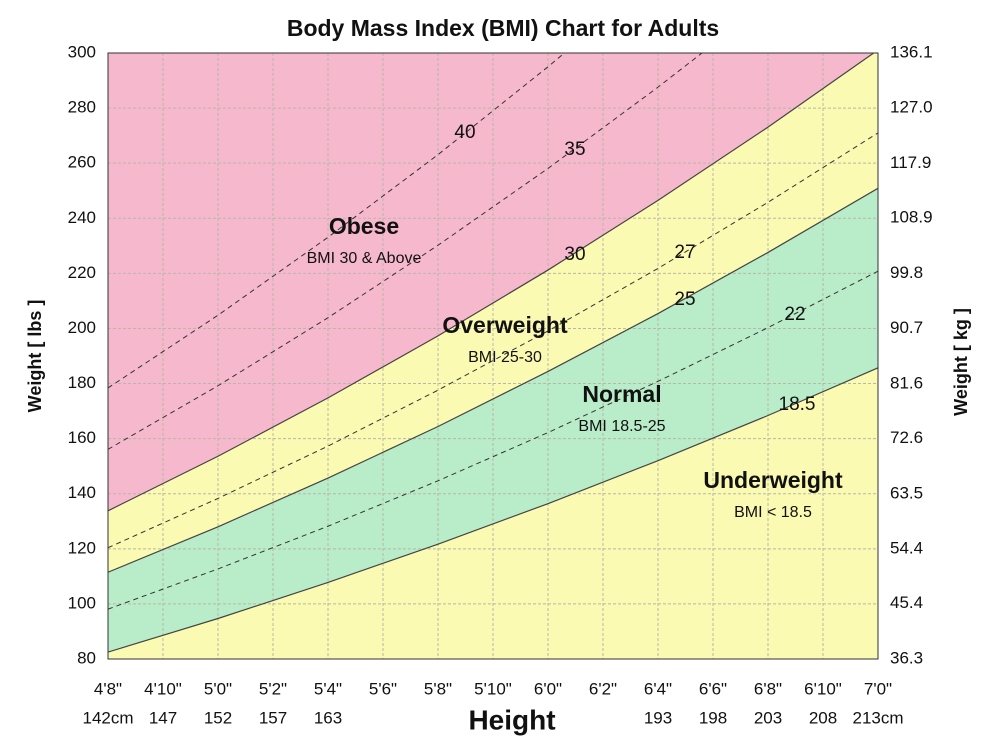  Describe the element at coordinates (82, 272) in the screenshot. I see `y-tick-label: 220` at that location.